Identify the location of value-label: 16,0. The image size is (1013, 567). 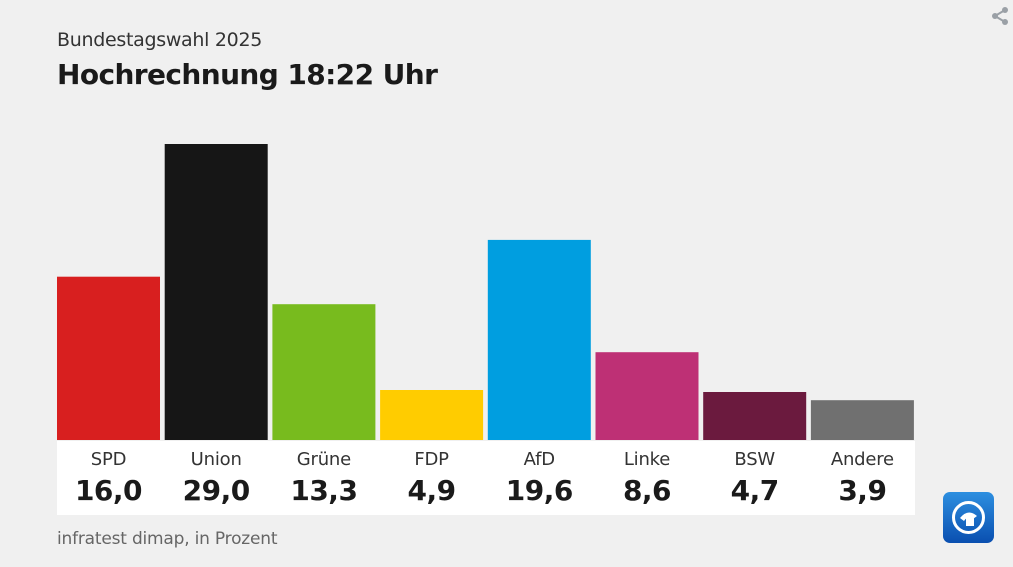
(108, 490).